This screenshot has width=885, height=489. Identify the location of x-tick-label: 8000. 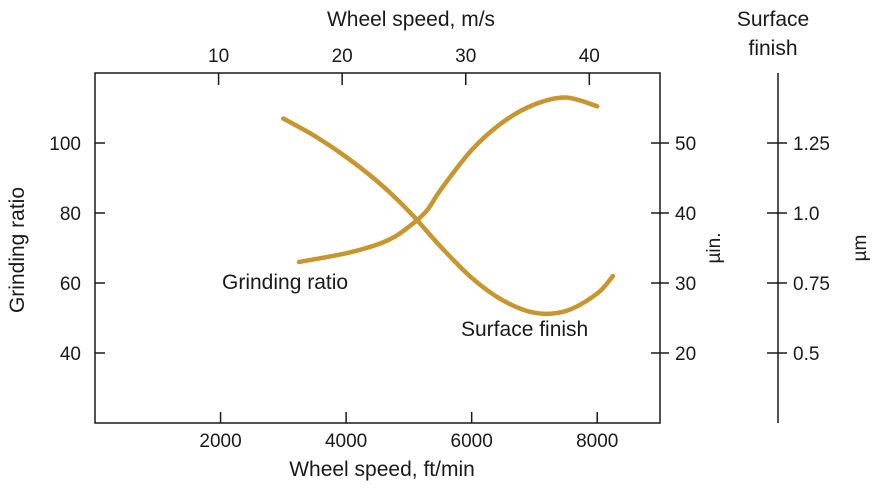
(597, 441).